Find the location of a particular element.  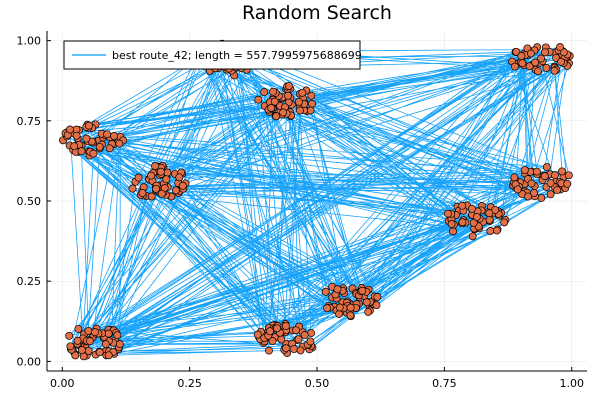

x-tick-label-2: 0.50 is located at coordinates (317, 383).